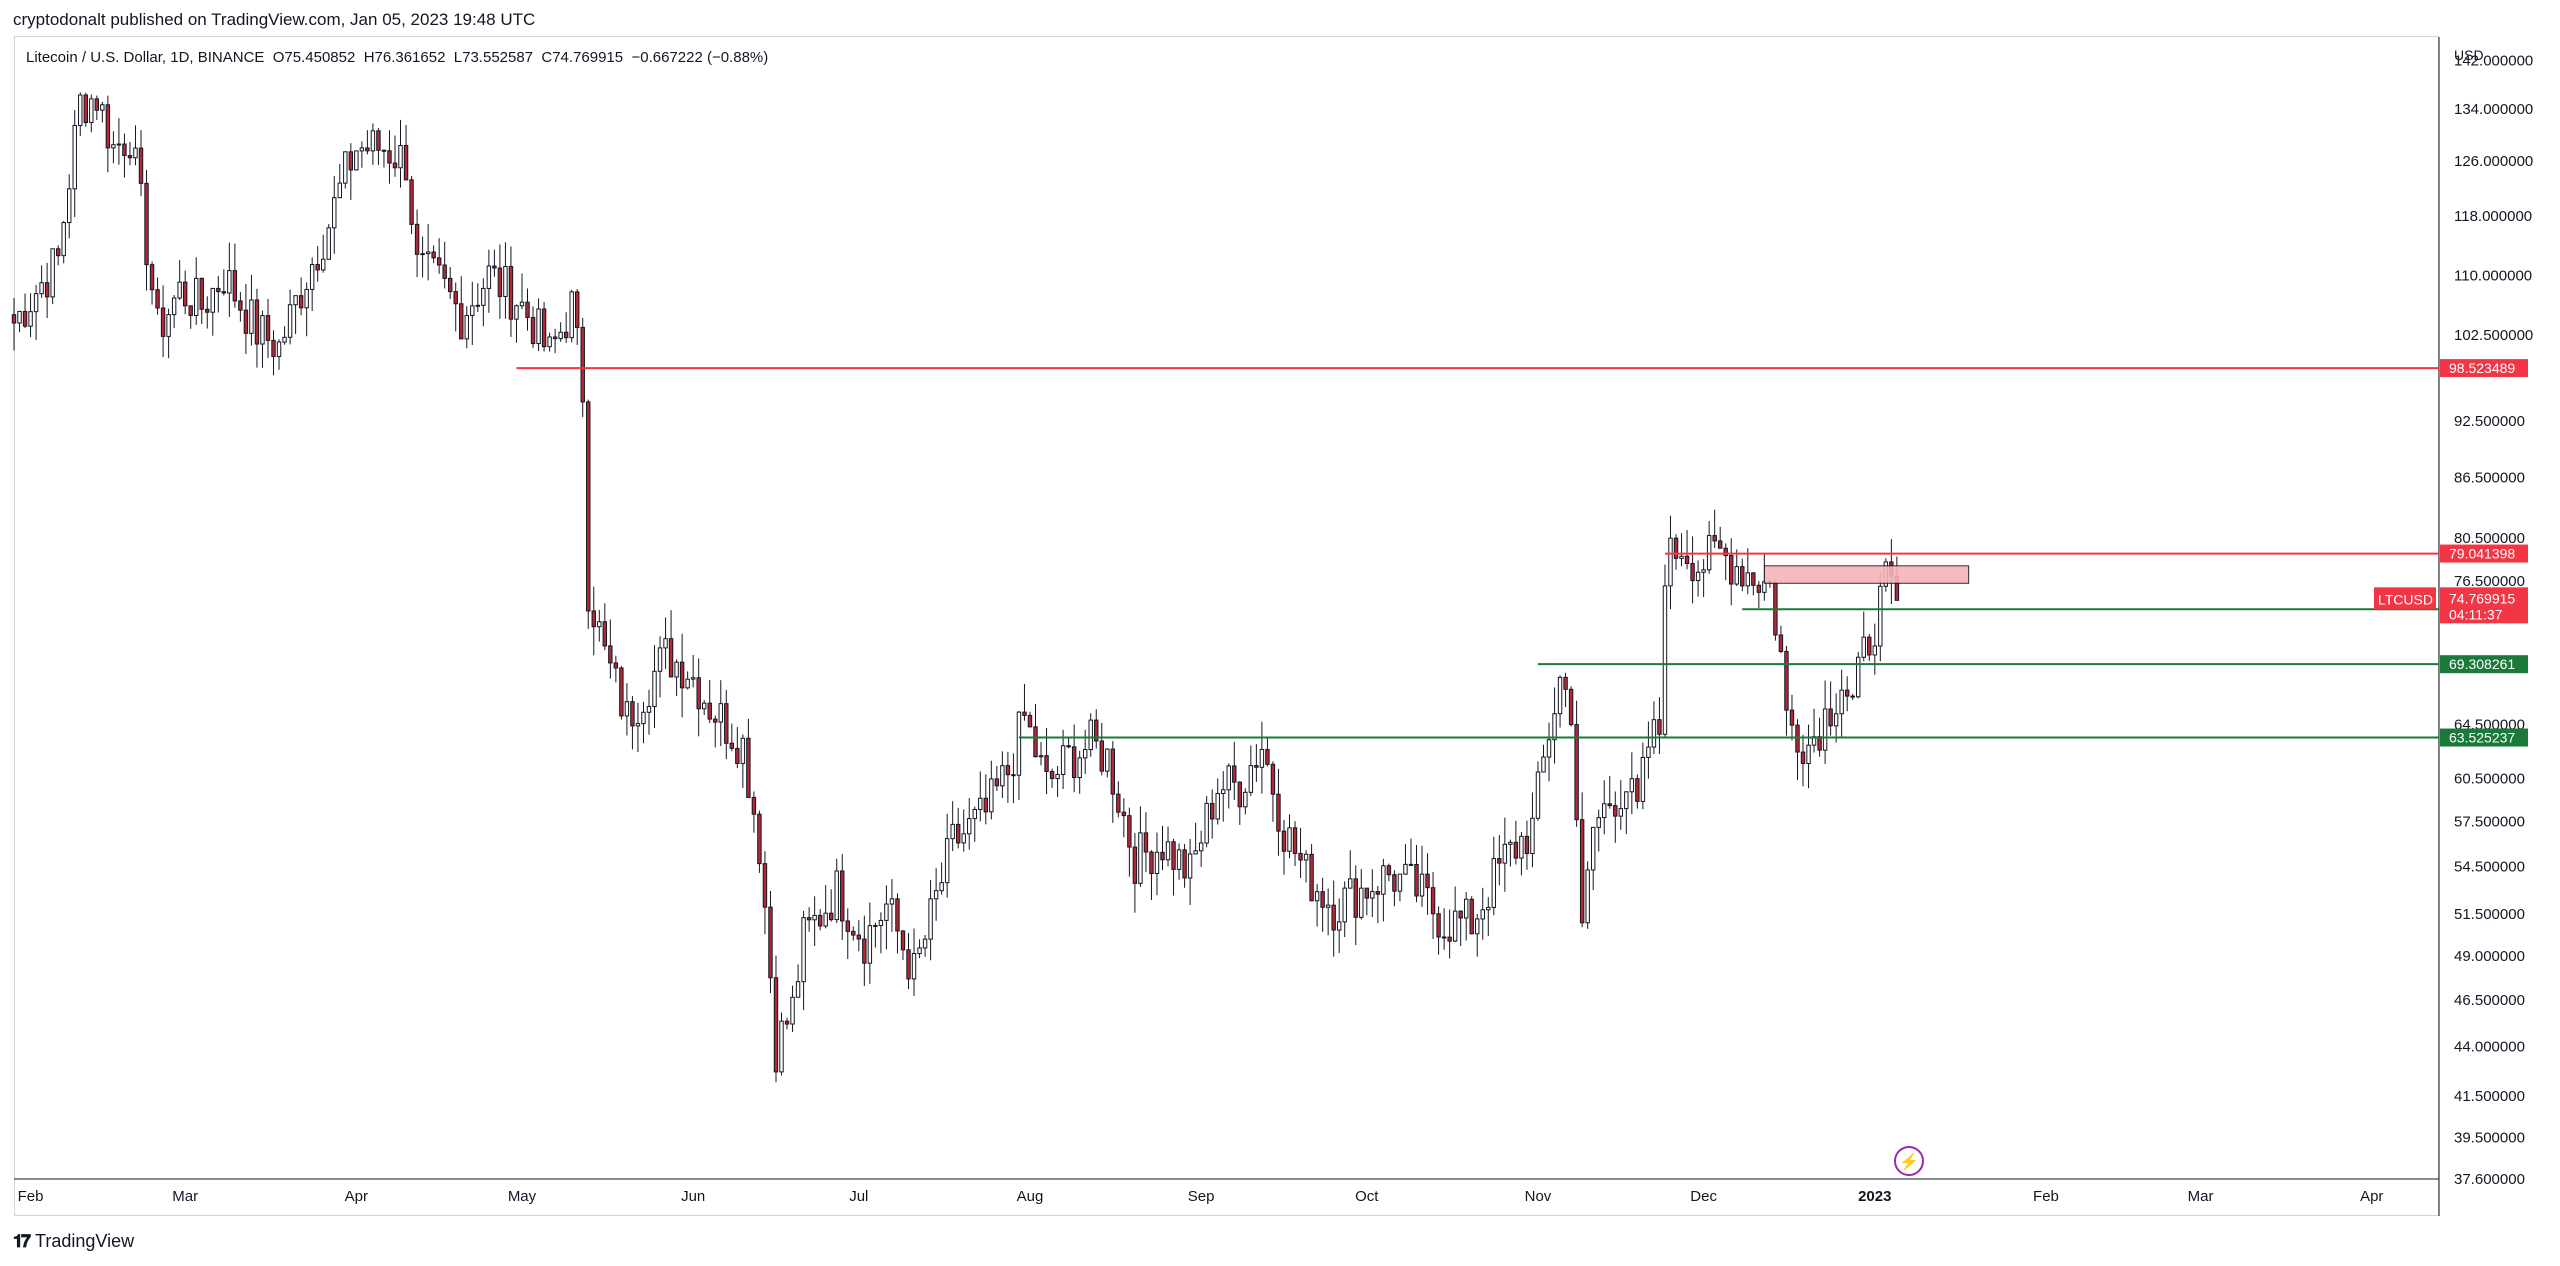  I want to click on y-tick-label: 126.000000, so click(2493, 161).